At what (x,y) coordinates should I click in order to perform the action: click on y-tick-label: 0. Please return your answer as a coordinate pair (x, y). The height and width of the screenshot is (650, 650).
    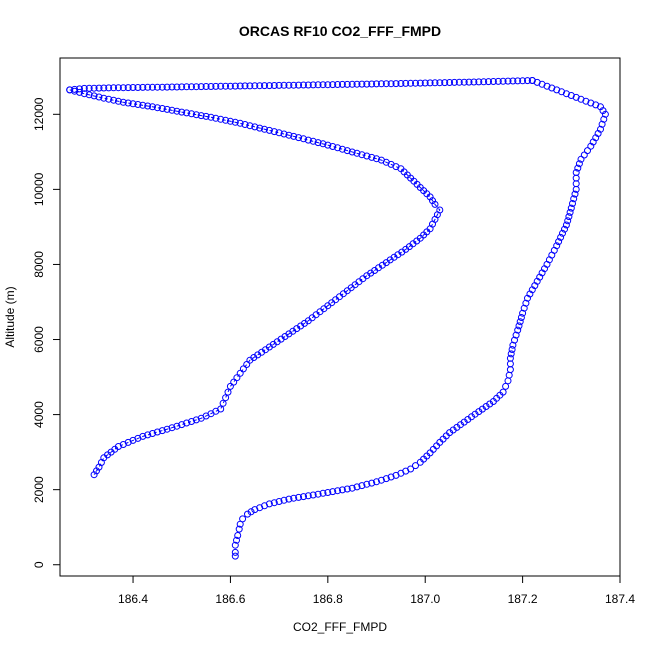
    Looking at the image, I should click on (39, 564).